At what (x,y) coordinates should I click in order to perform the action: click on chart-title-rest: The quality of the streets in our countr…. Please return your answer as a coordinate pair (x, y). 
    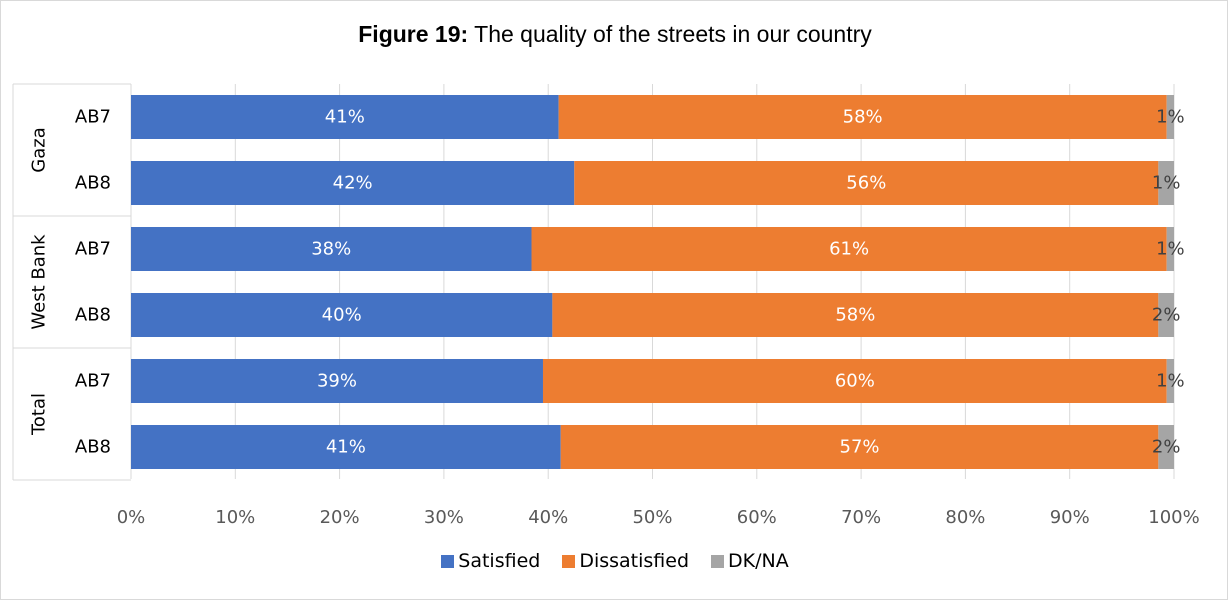
    Looking at the image, I should click on (670, 34).